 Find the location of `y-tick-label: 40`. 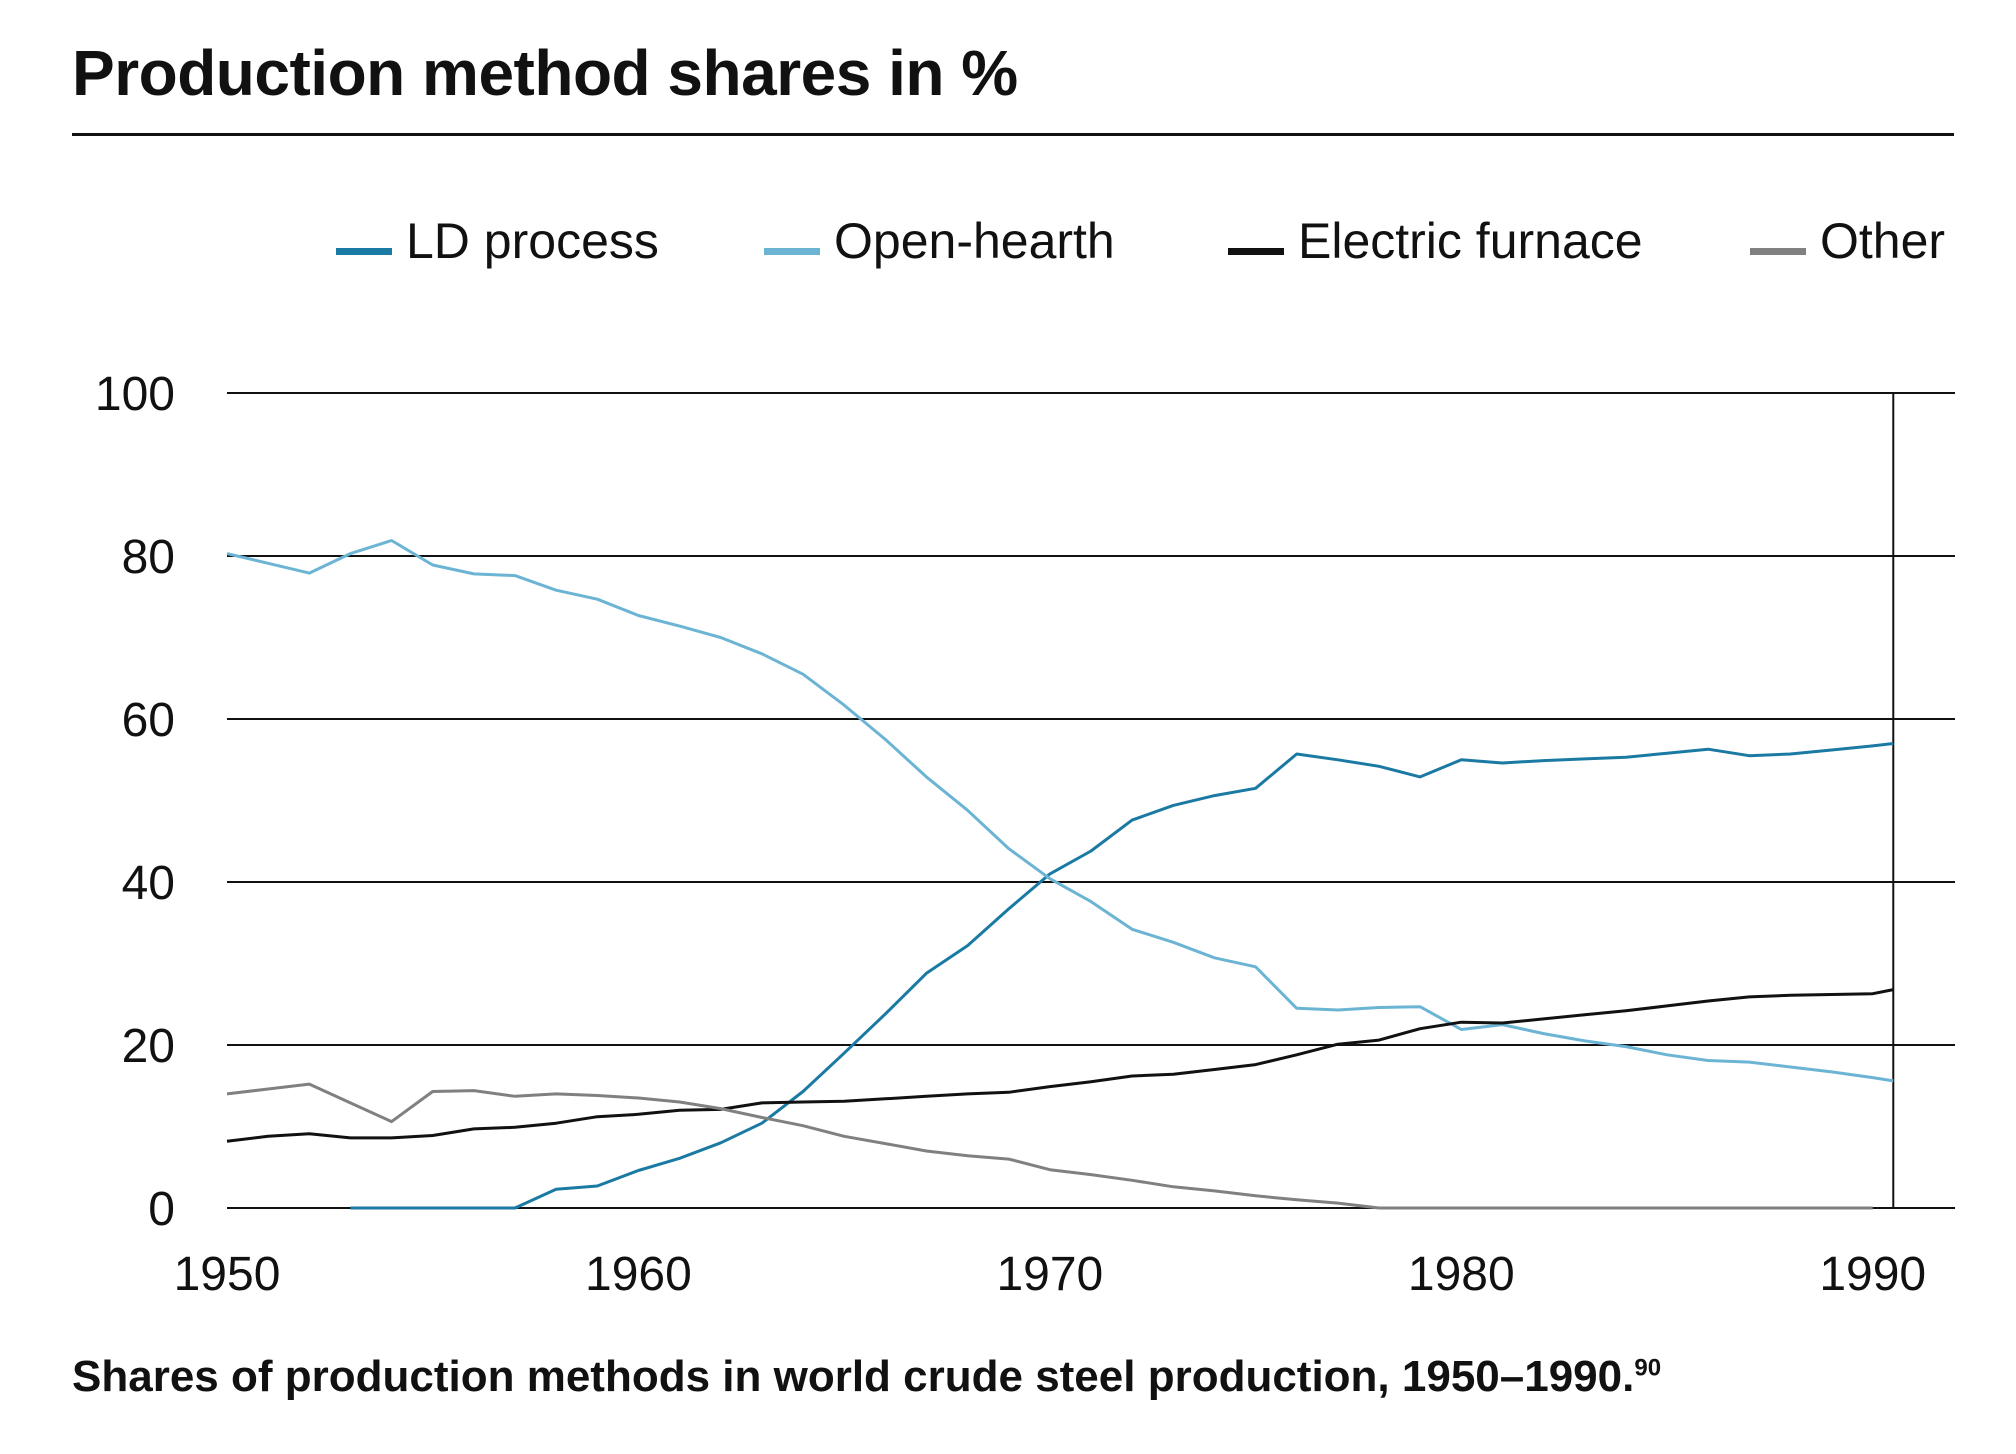

y-tick-label: 40 is located at coordinates (148, 883).